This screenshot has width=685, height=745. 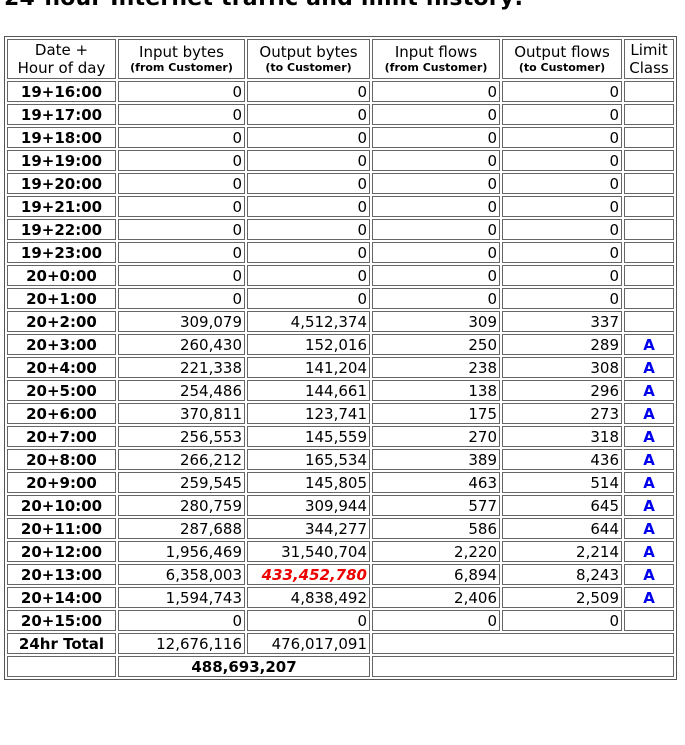 What do you see at coordinates (61, 459) in the screenshot?
I see `date-hour-cell: 20+8:00` at bounding box center [61, 459].